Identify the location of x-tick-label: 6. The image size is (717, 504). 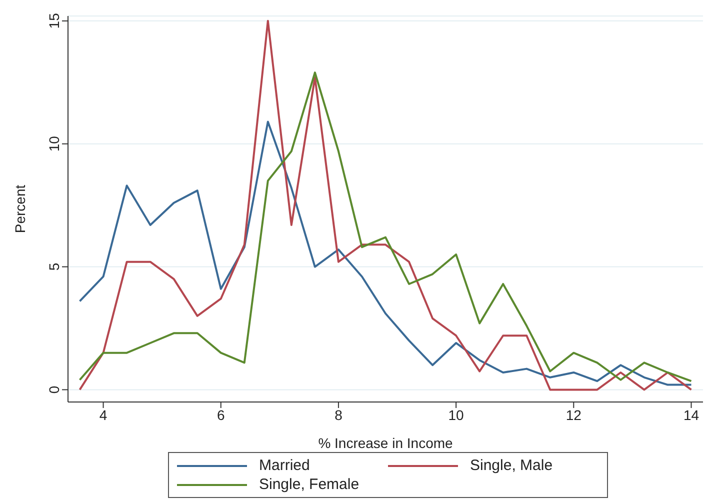
(220, 414).